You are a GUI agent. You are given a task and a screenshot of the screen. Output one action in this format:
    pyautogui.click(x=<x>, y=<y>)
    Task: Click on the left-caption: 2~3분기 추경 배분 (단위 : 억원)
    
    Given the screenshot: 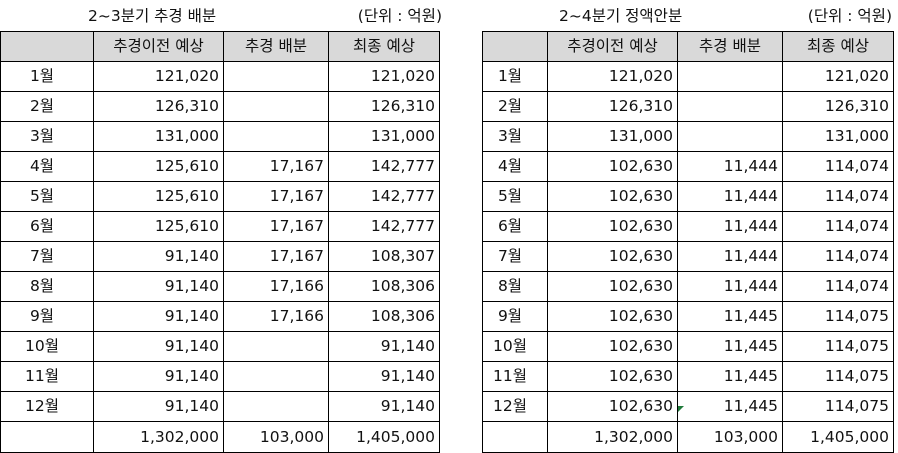 What is the action you would take?
    pyautogui.click(x=223, y=15)
    